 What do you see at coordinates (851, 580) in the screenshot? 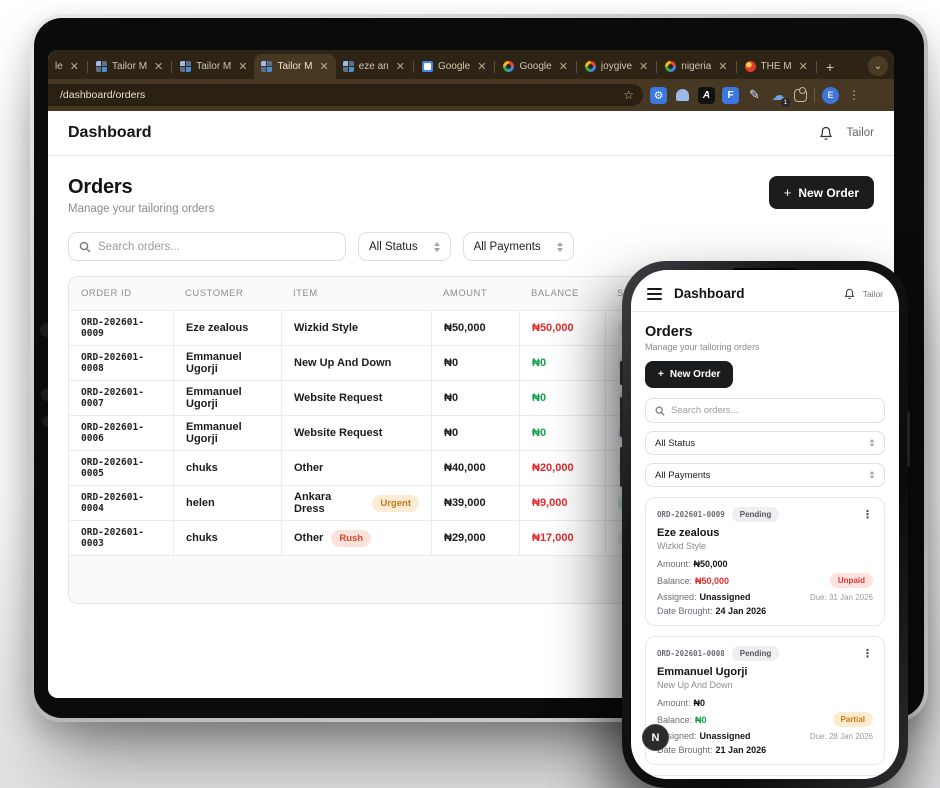
I see `payment-badge: Unpaid` at bounding box center [851, 580].